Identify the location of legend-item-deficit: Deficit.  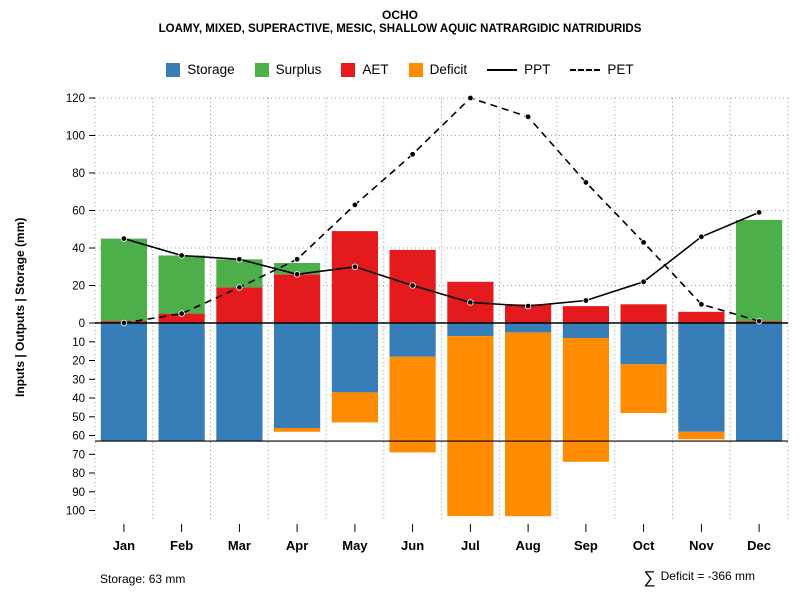
(437, 69).